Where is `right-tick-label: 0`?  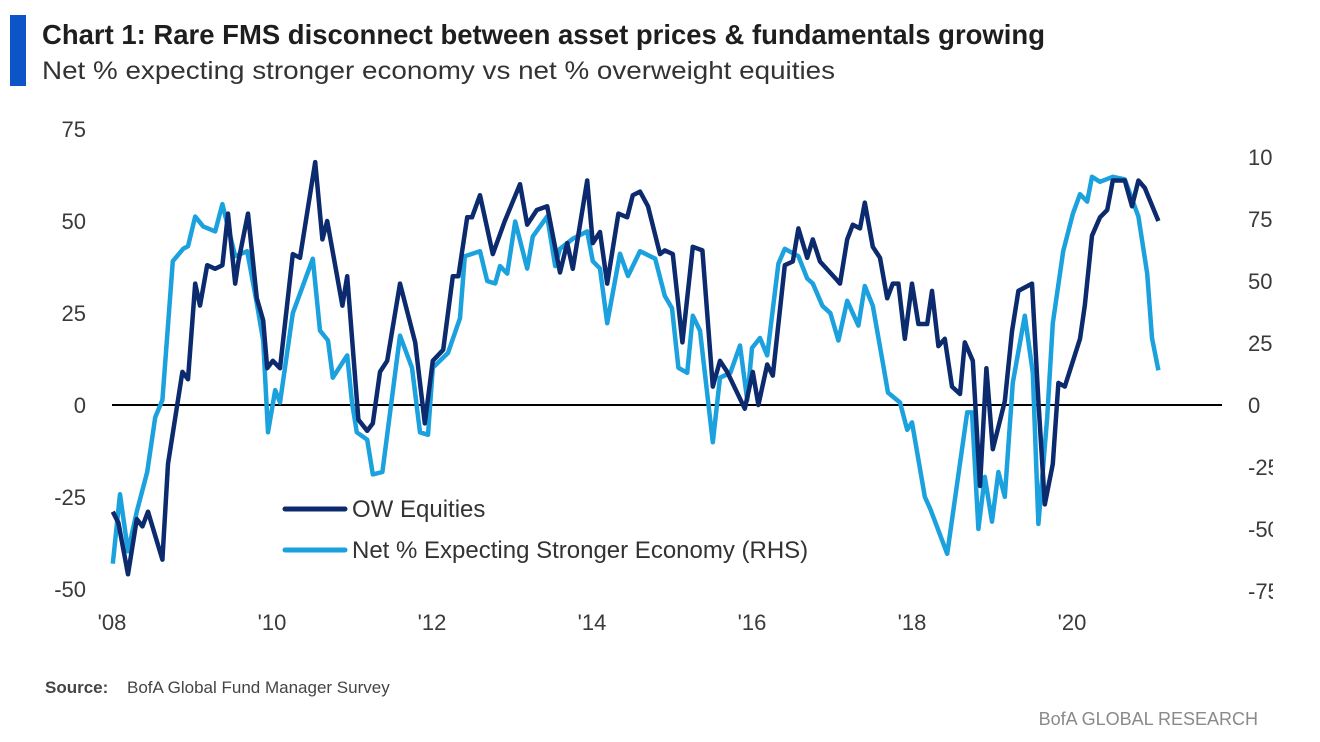 right-tick-label: 0 is located at coordinates (1254, 405).